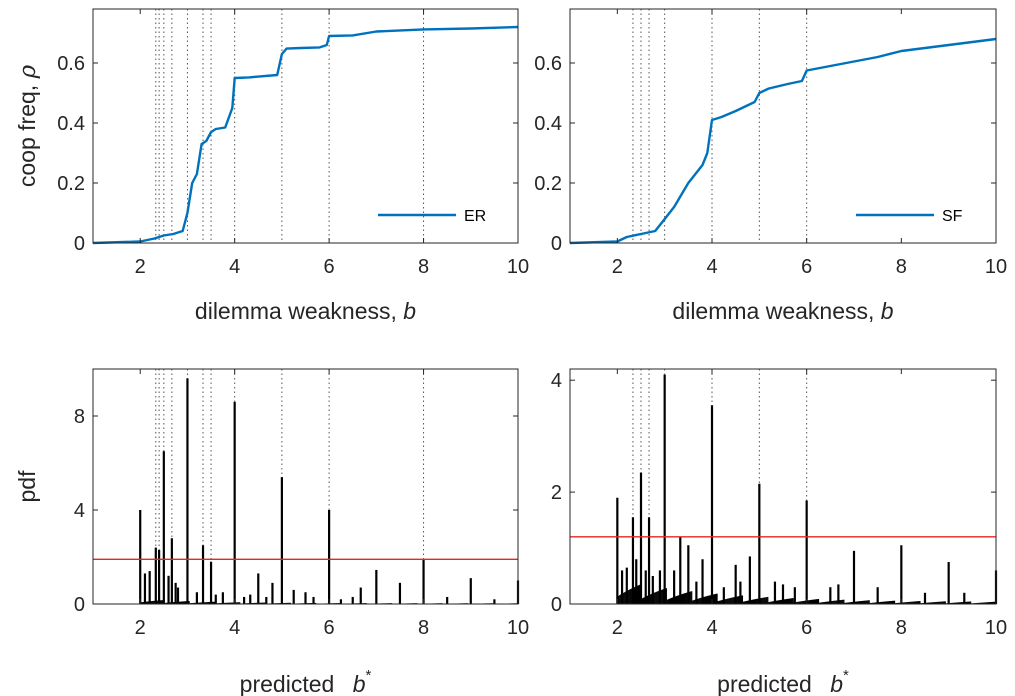 The image size is (1015, 696). Describe the element at coordinates (556, 493) in the screenshot. I see `y-tick-label: 2` at that location.